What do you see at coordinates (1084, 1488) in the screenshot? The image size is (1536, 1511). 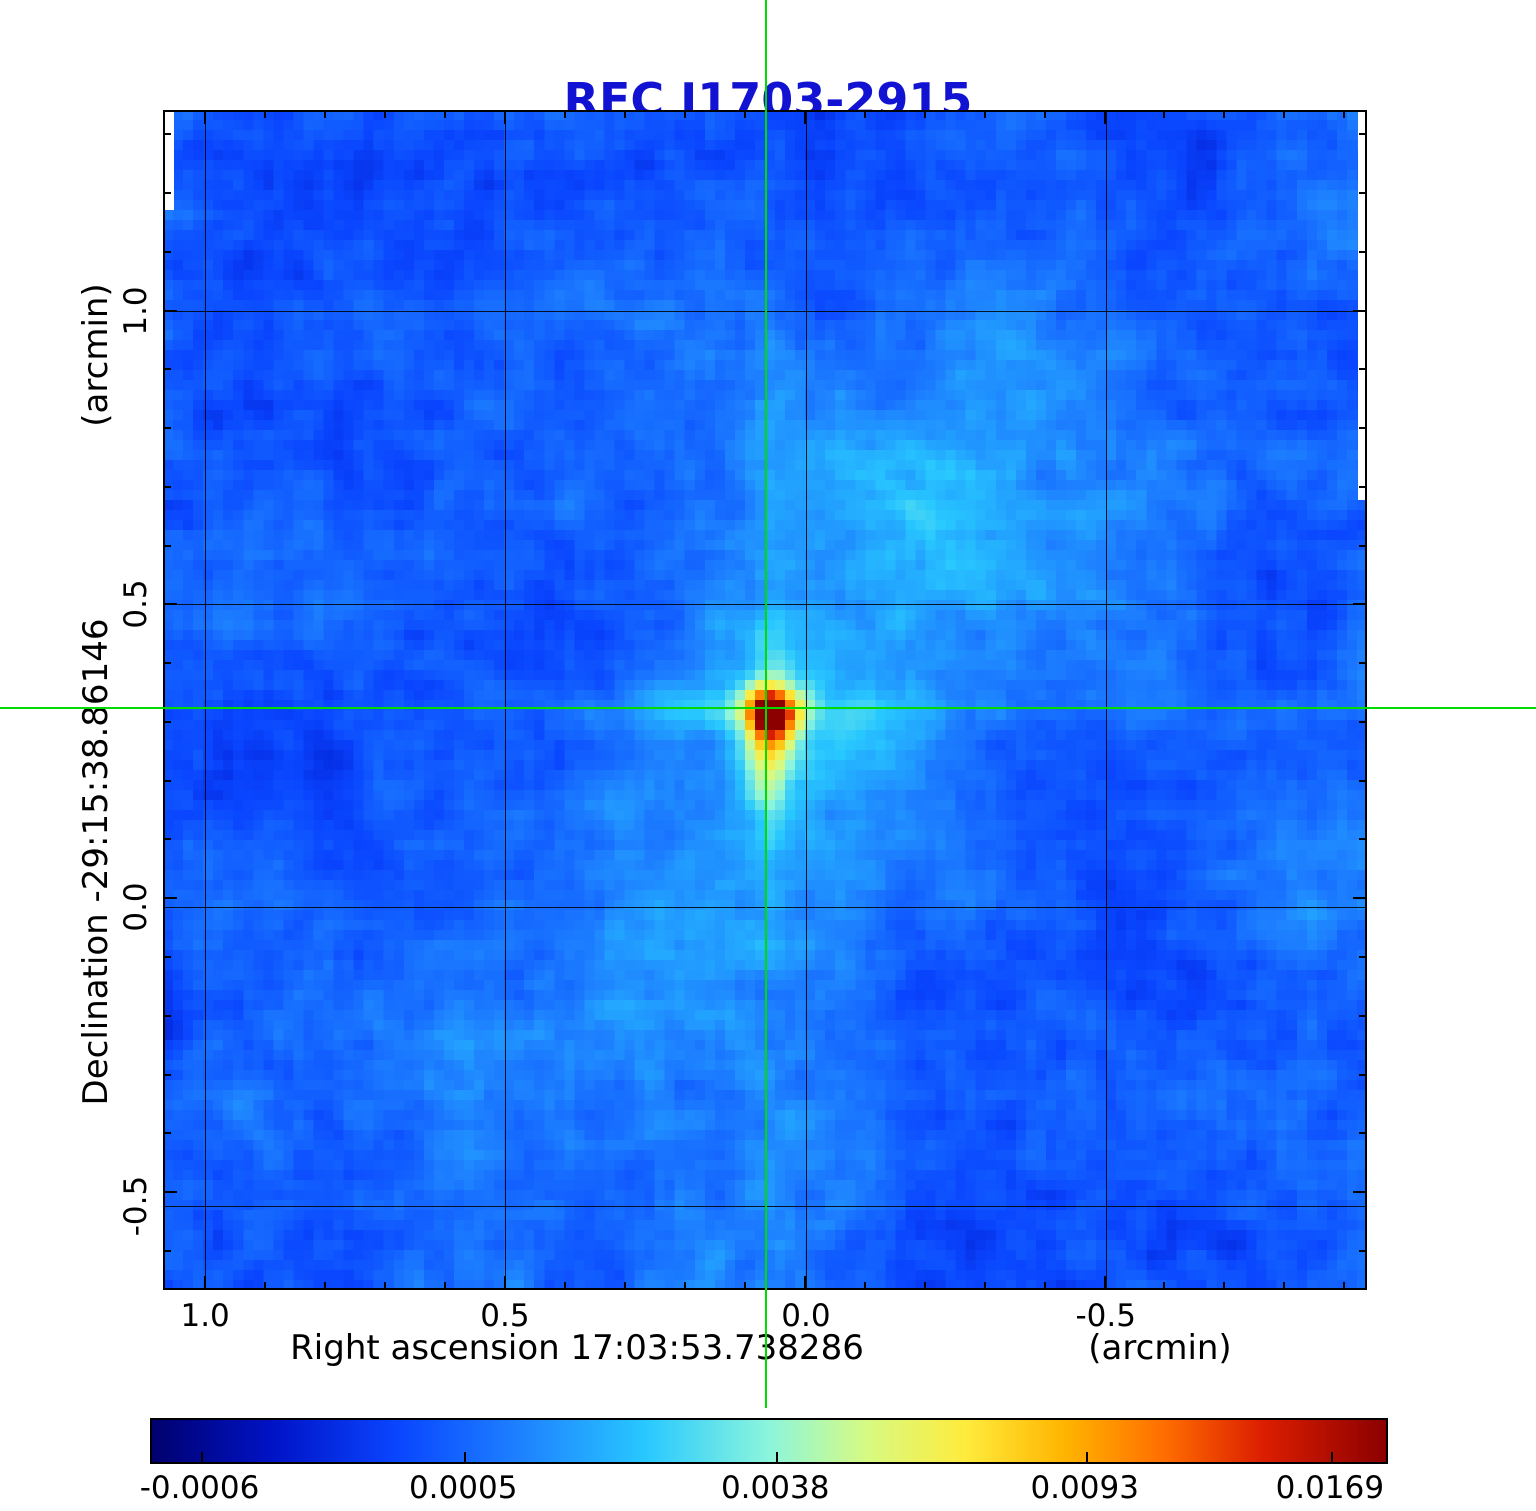 I see `colorbar-tick-label: 0.0093` at bounding box center [1084, 1488].